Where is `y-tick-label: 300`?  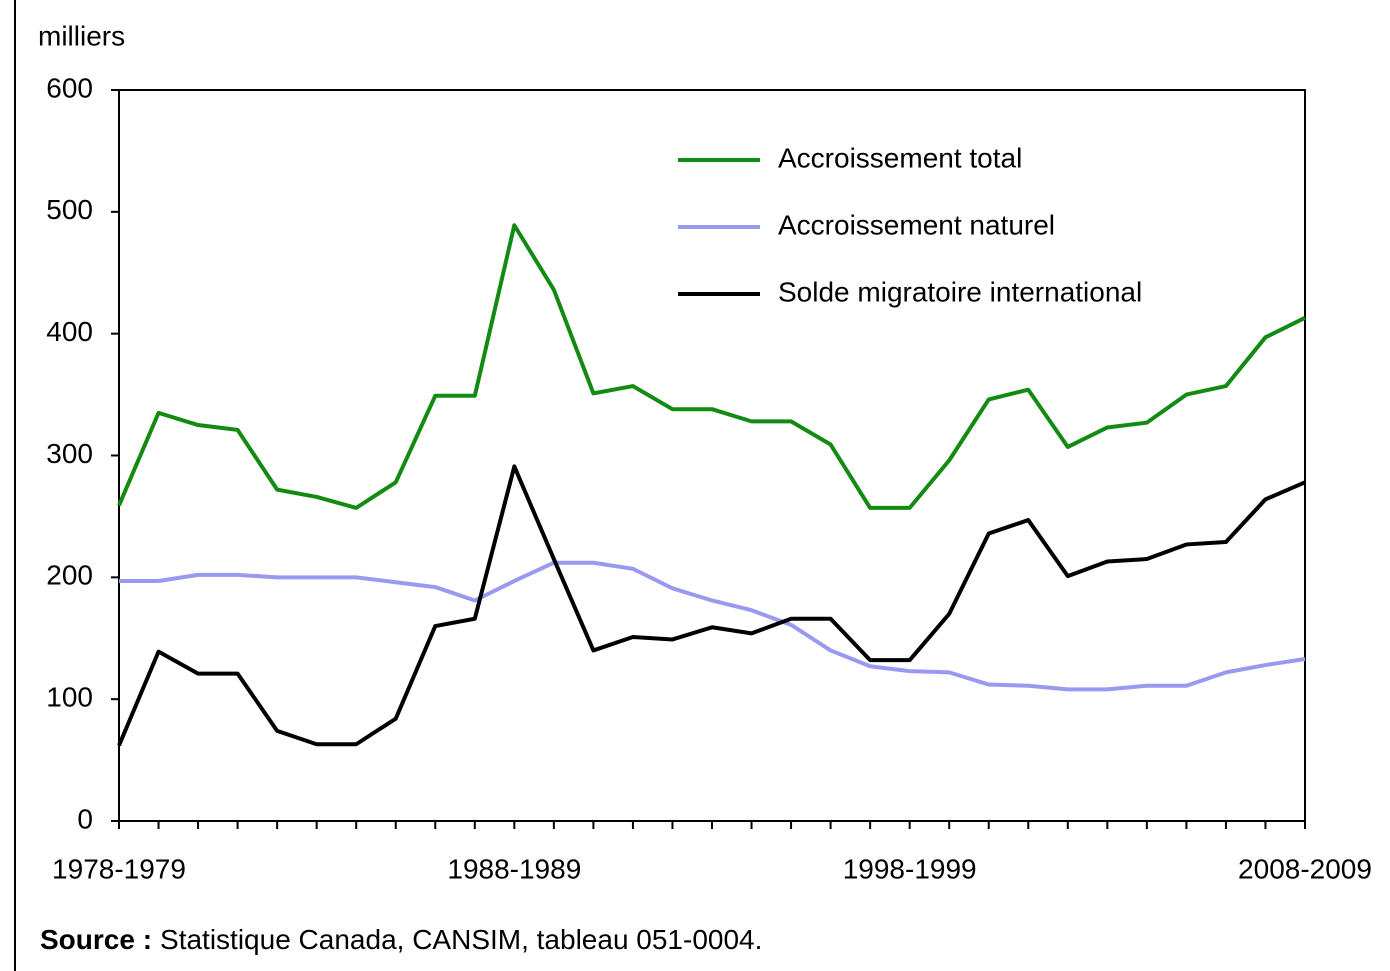 y-tick-label: 300 is located at coordinates (69, 453).